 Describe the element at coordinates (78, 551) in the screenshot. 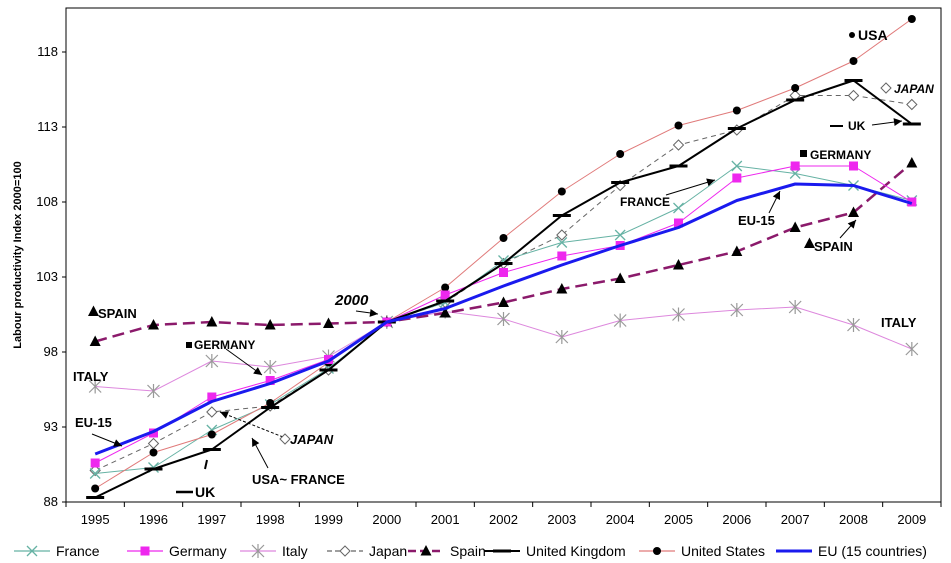

I see `legend-label: France` at that location.